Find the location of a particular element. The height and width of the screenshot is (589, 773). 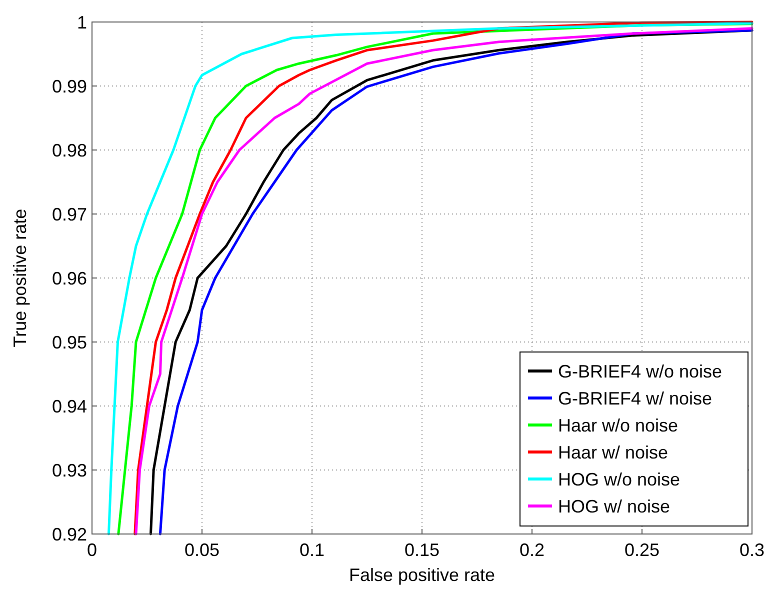

x-tick-label: 0.25 is located at coordinates (642, 550).